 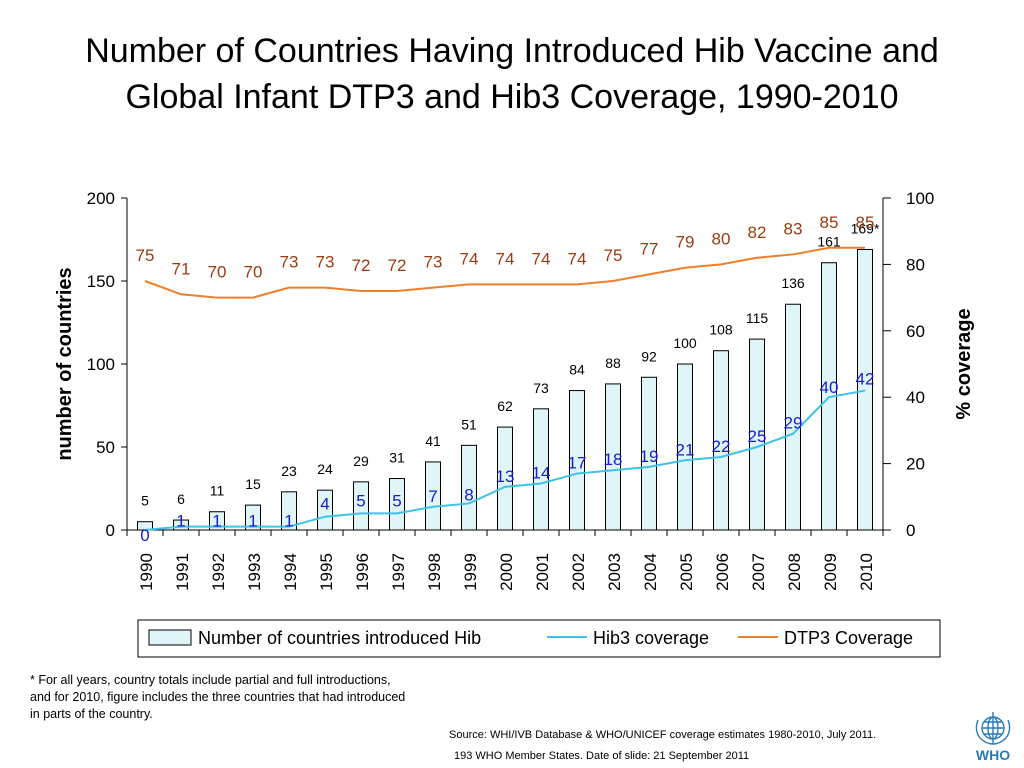 What do you see at coordinates (542, 572) in the screenshot?
I see `x-tick-label: 2001` at bounding box center [542, 572].